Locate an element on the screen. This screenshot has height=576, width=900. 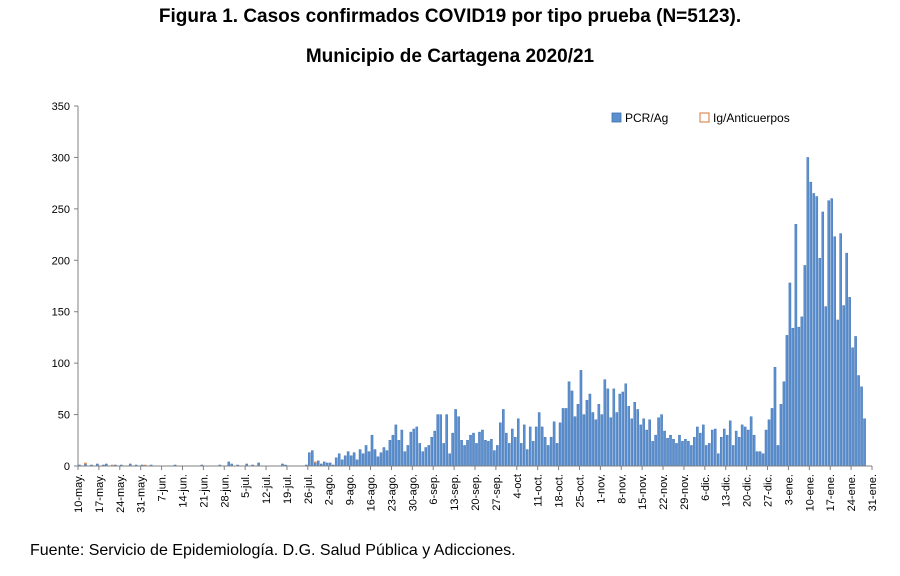
x-tick-label: 24-may. is located at coordinates (121, 493).